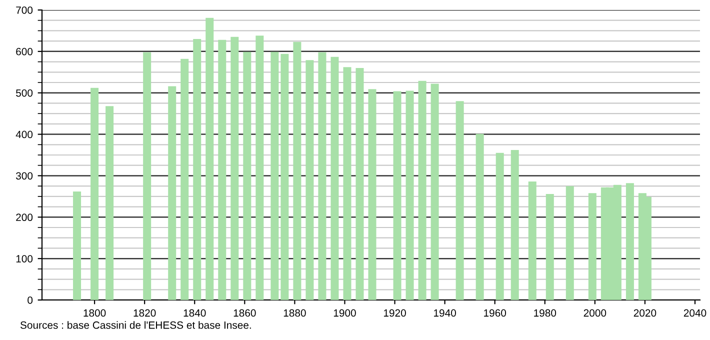  What do you see at coordinates (545, 313) in the screenshot?
I see `x-tick-label: 1980` at bounding box center [545, 313].